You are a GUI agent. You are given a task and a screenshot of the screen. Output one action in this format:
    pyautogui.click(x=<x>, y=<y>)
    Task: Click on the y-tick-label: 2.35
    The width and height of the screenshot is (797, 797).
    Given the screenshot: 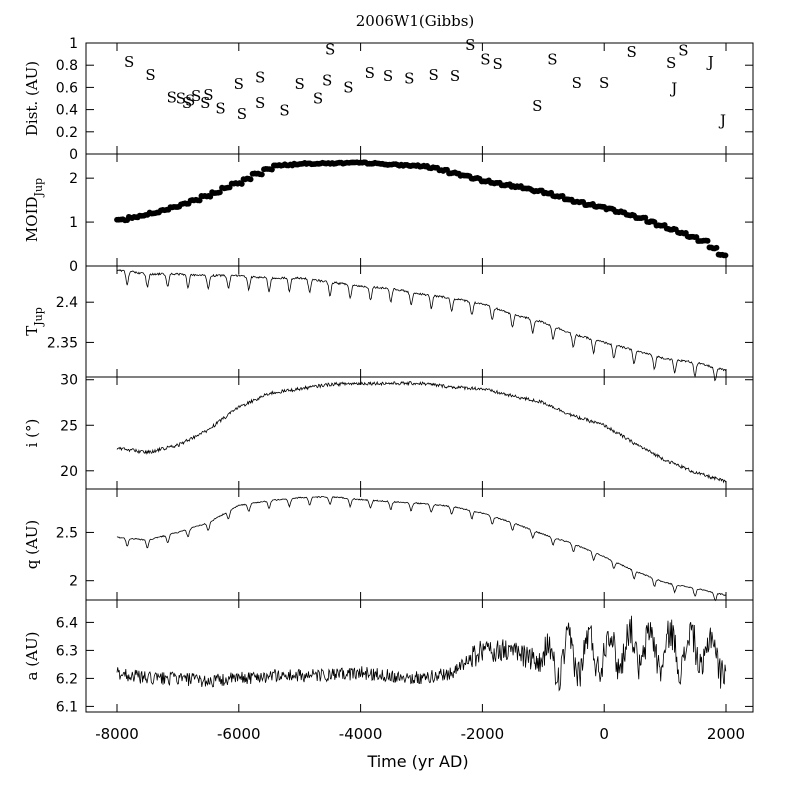 What is the action you would take?
    pyautogui.click(x=62, y=343)
    